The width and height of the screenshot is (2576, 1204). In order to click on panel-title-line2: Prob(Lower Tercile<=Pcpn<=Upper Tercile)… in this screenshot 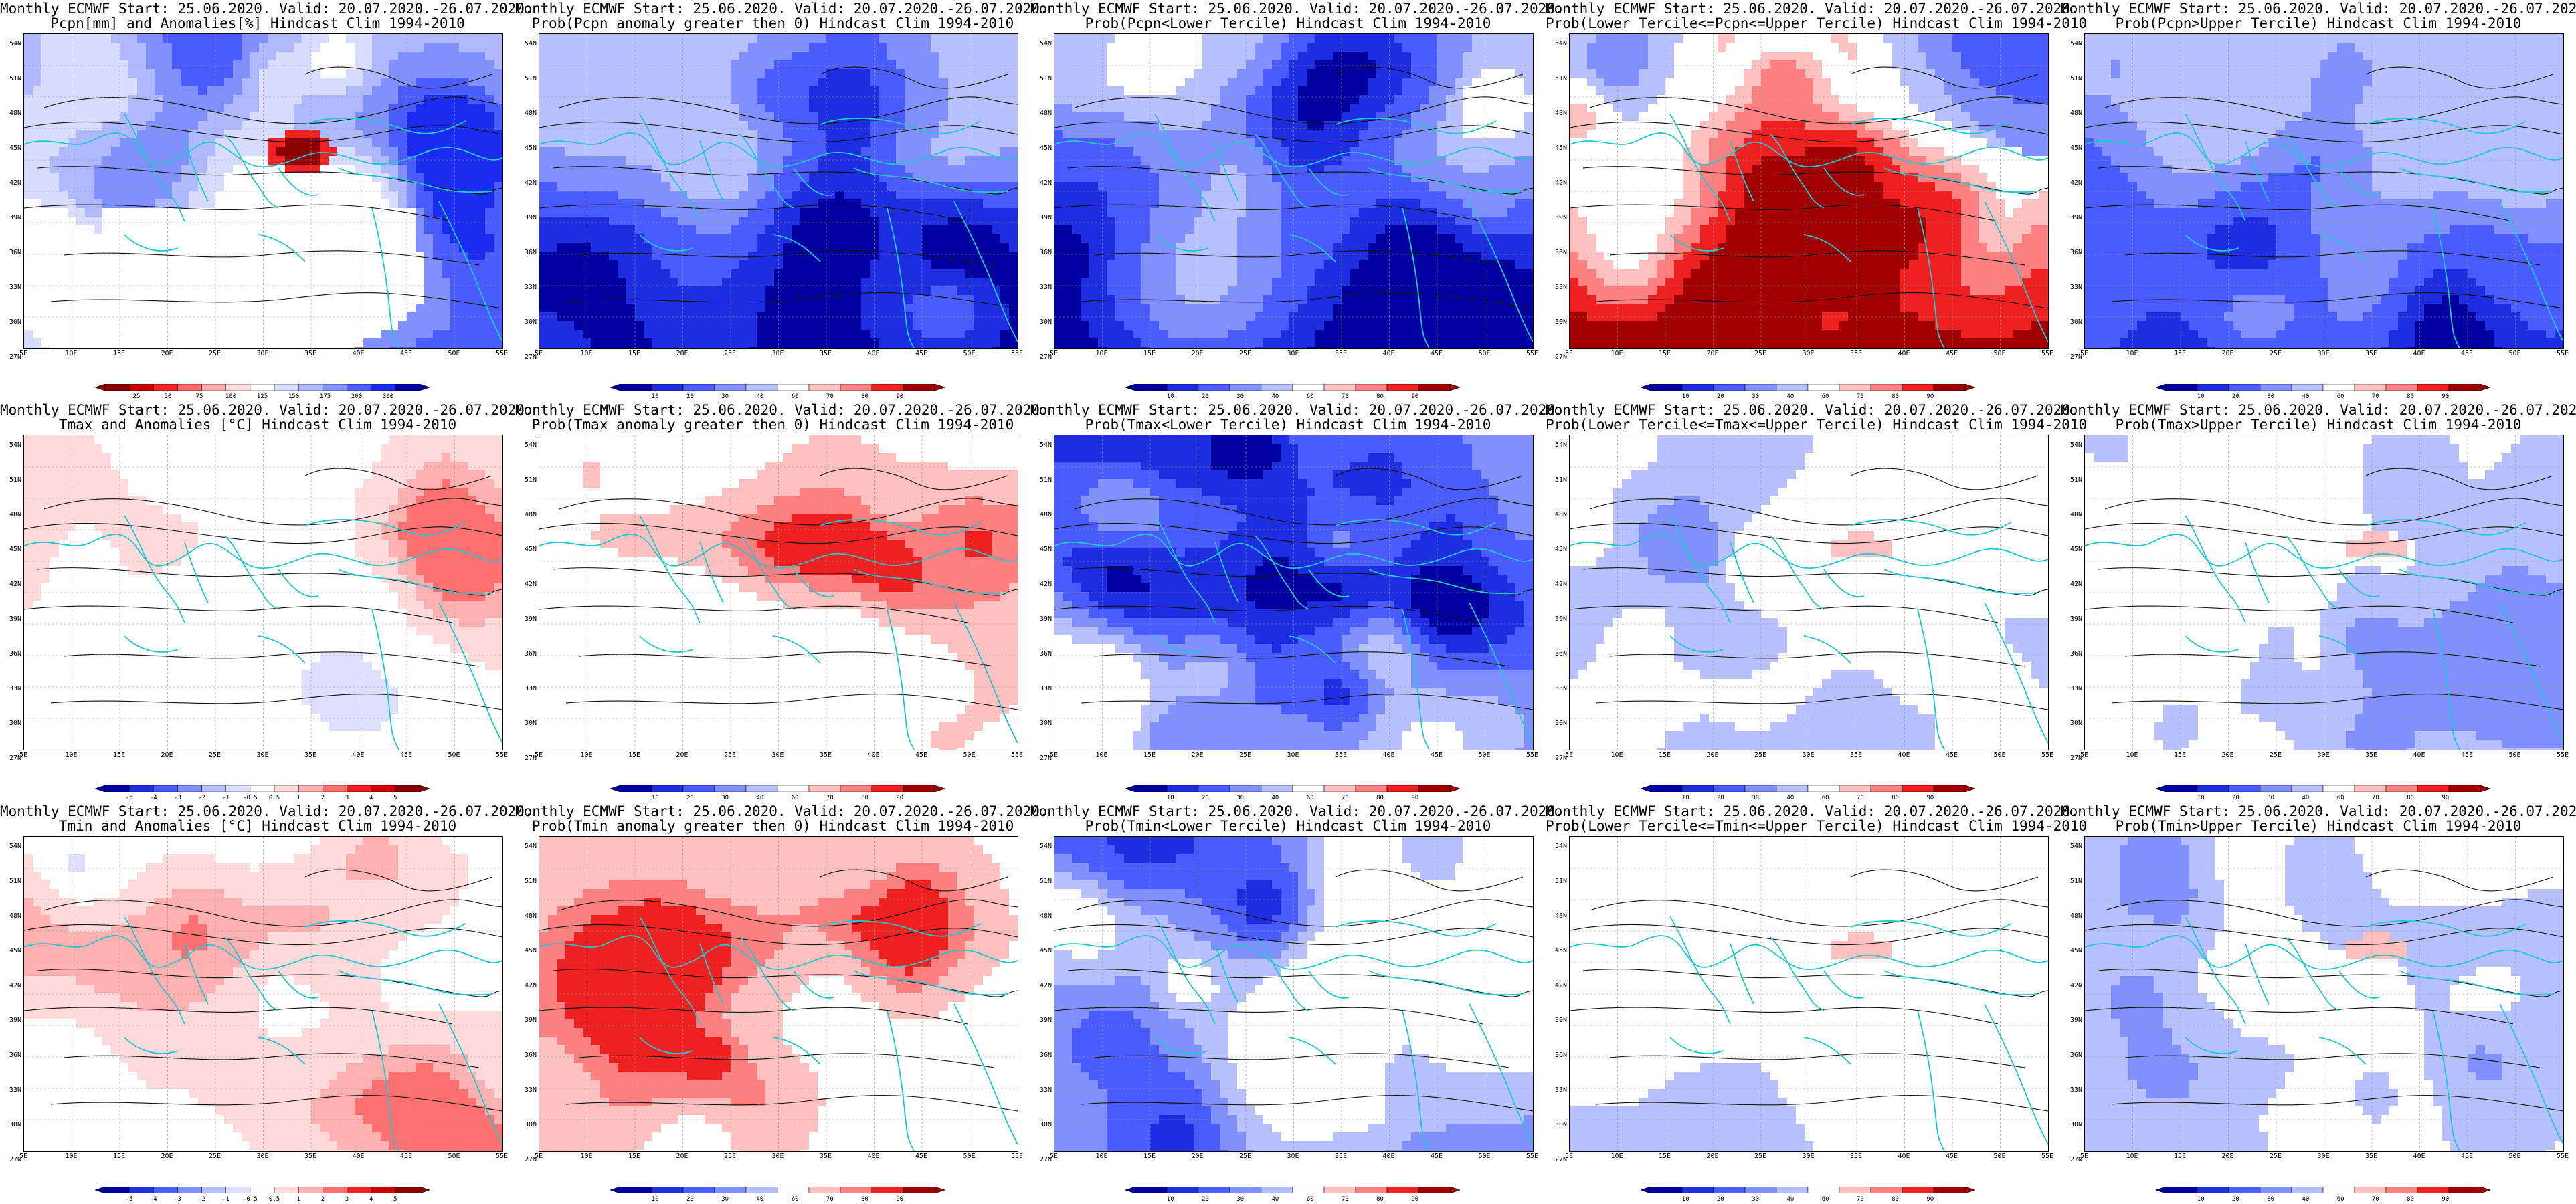, I will do `click(1816, 23)`.